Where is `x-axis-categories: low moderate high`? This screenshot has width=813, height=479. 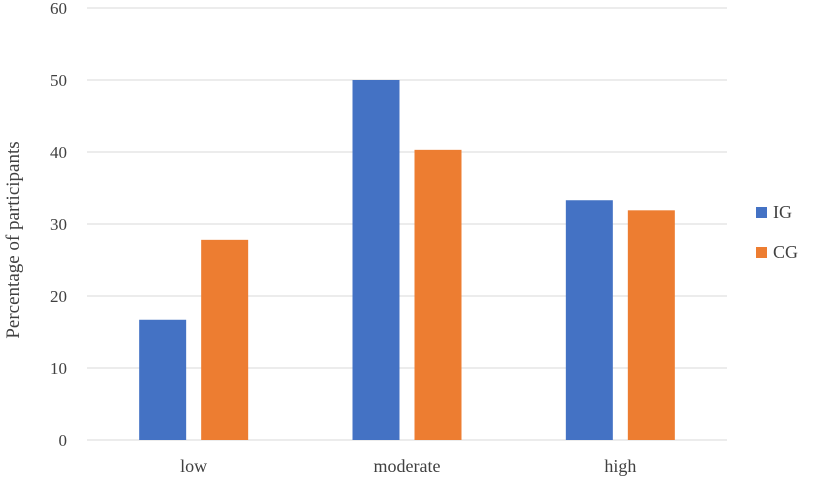
x-axis-categories: low moderate high is located at coordinates (408, 466).